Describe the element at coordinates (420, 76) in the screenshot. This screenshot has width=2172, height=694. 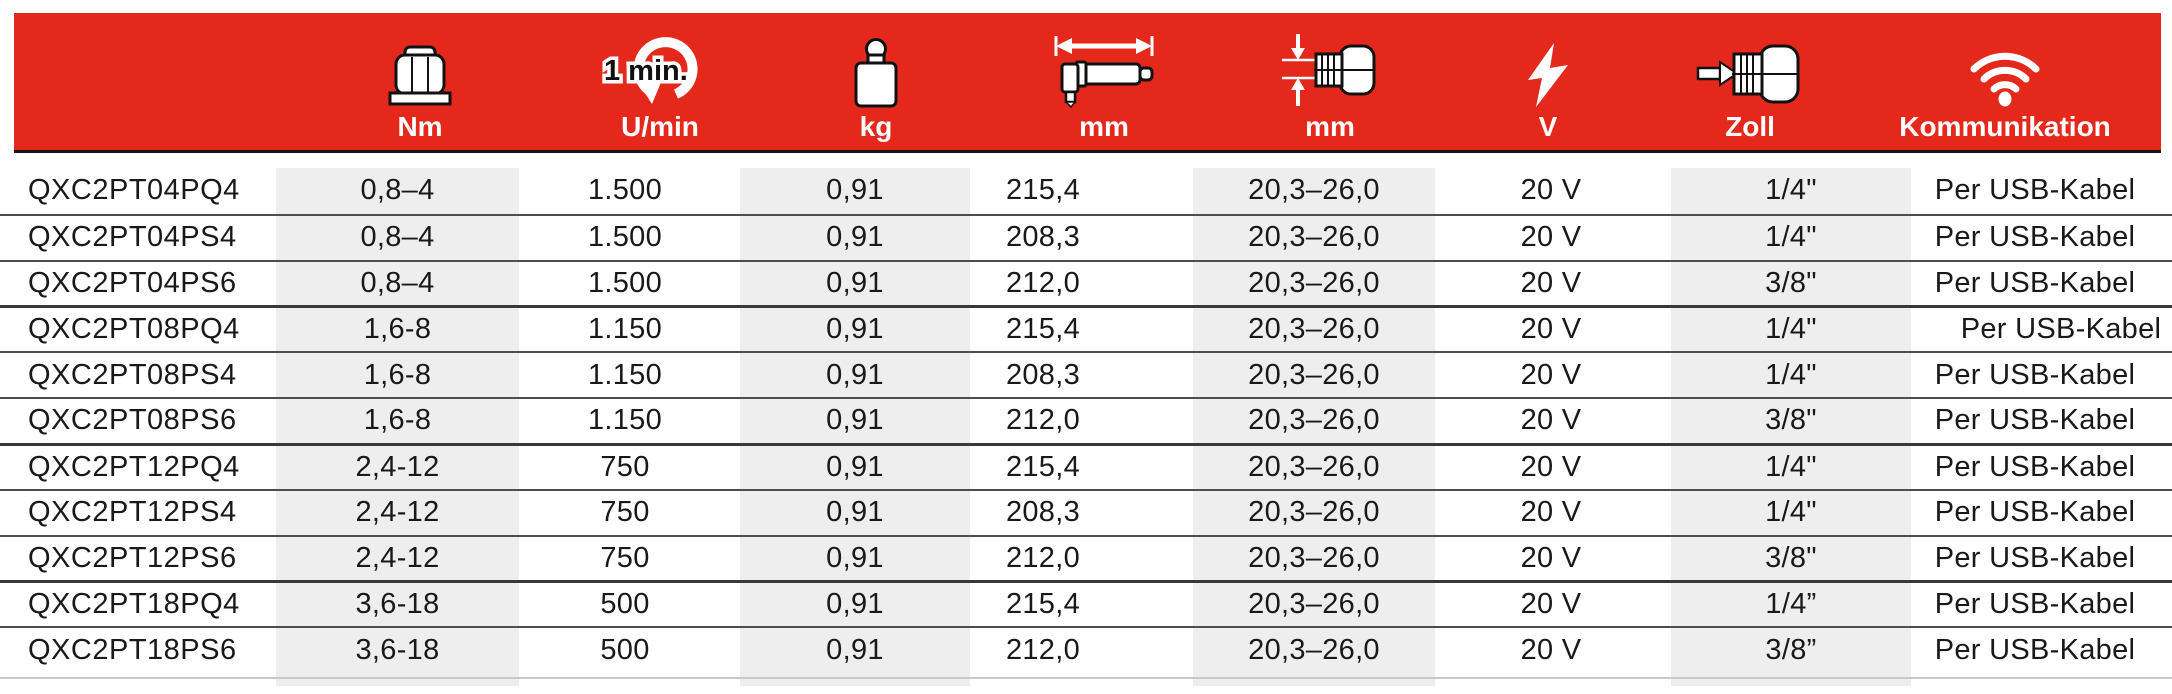
I see `hex-nut-icon` at that location.